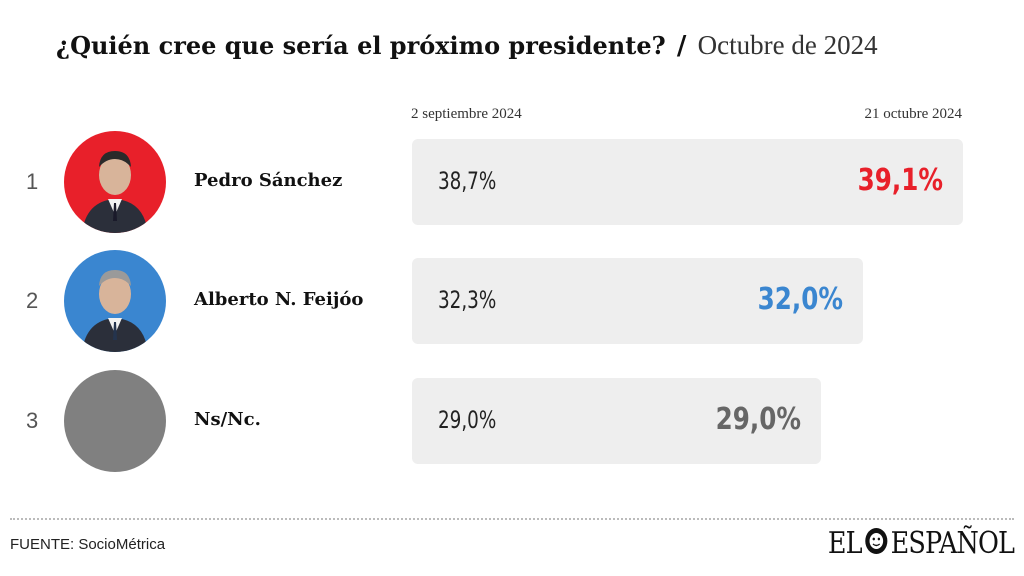 Image resolution: width=1024 pixels, height=576 pixels. What do you see at coordinates (279, 299) in the screenshot?
I see `candidate-name: Alberto N. Feijóo` at bounding box center [279, 299].